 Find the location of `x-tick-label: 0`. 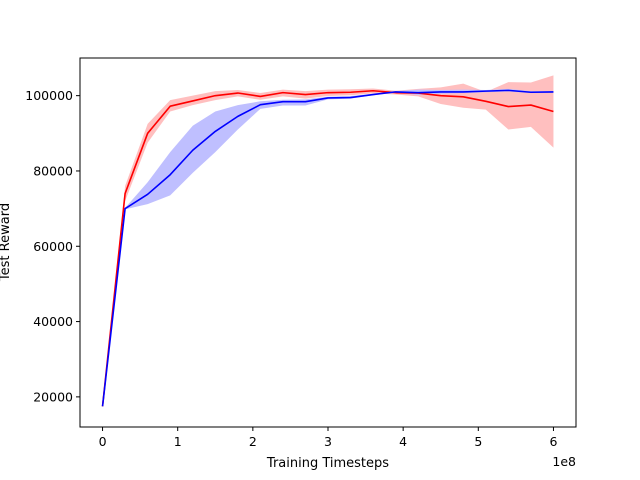

x-tick-label: 0 is located at coordinates (103, 441).